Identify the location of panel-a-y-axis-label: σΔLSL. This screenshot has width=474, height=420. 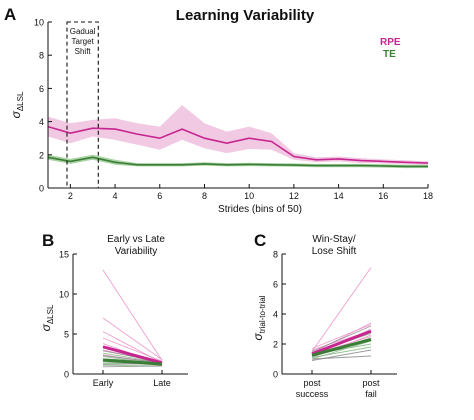
(17, 104).